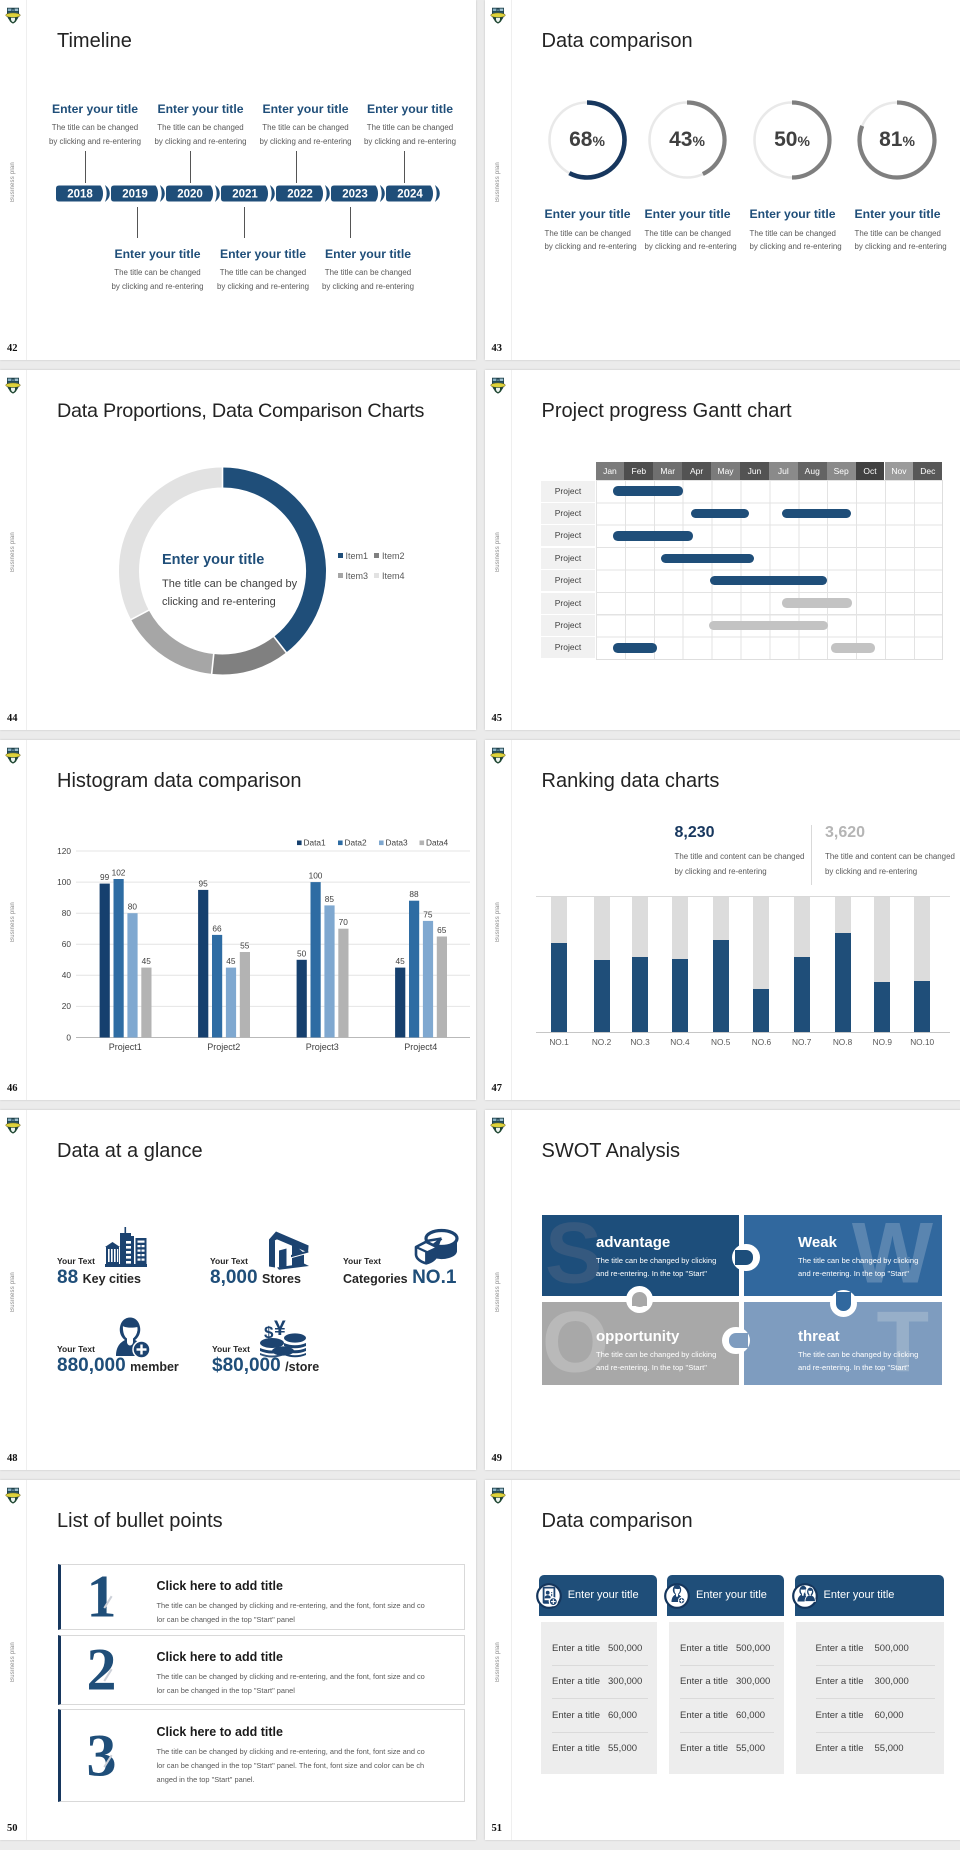 The height and width of the screenshot is (1850, 960). I want to click on svg-text: 66, so click(217, 928).